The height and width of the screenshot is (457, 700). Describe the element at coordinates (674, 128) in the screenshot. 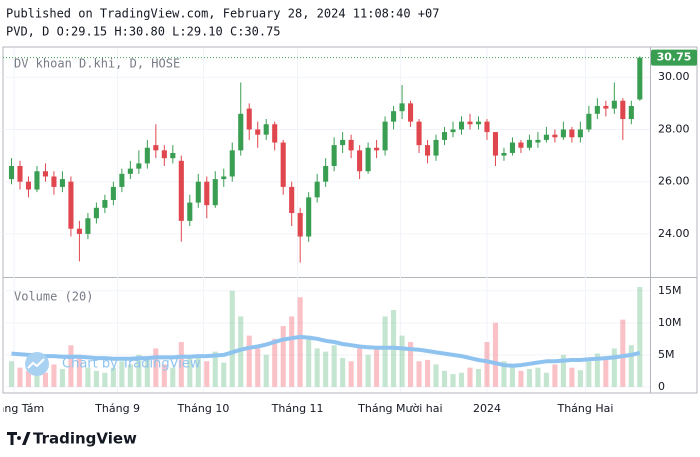

I see `y-tick-label: 28.00` at that location.